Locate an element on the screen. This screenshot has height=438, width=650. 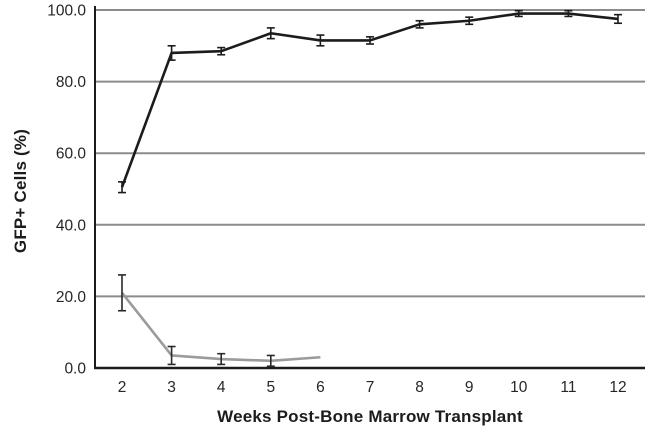
x-tick-label: 12 is located at coordinates (617, 387).